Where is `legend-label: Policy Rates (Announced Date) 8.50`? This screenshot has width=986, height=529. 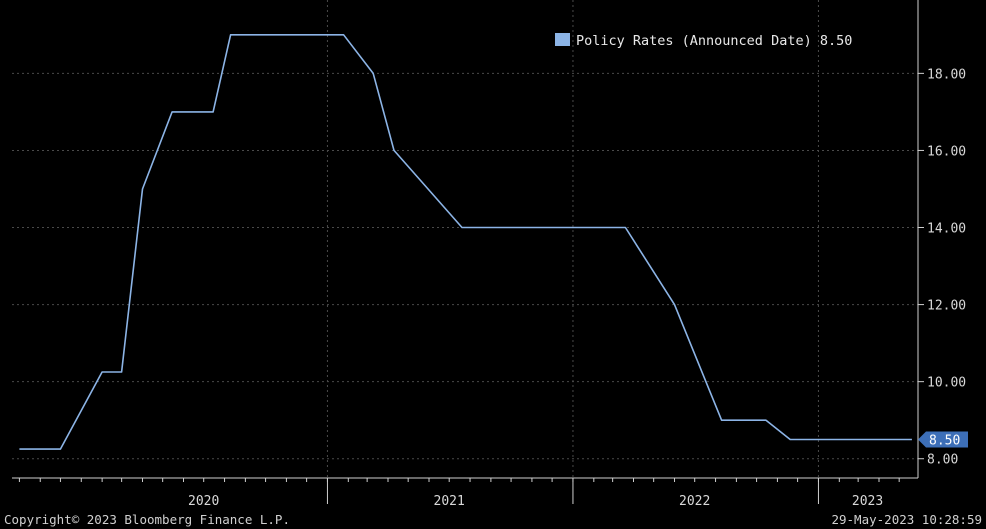
legend-label: Policy Rates (Announced Date) 8.50 is located at coordinates (714, 41).